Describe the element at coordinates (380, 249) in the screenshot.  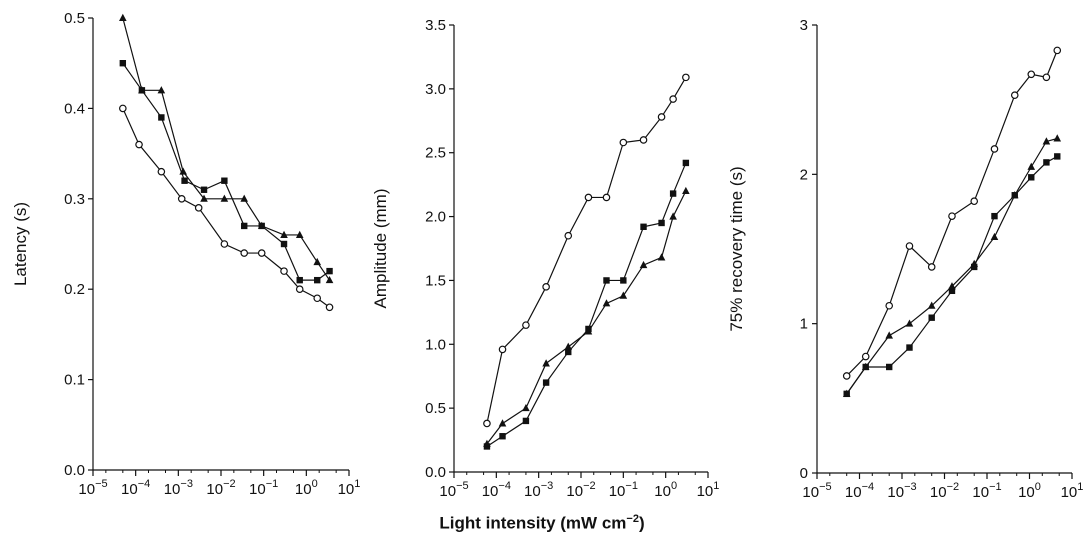
I see `y-axis-label: Amplitude (mm)` at that location.